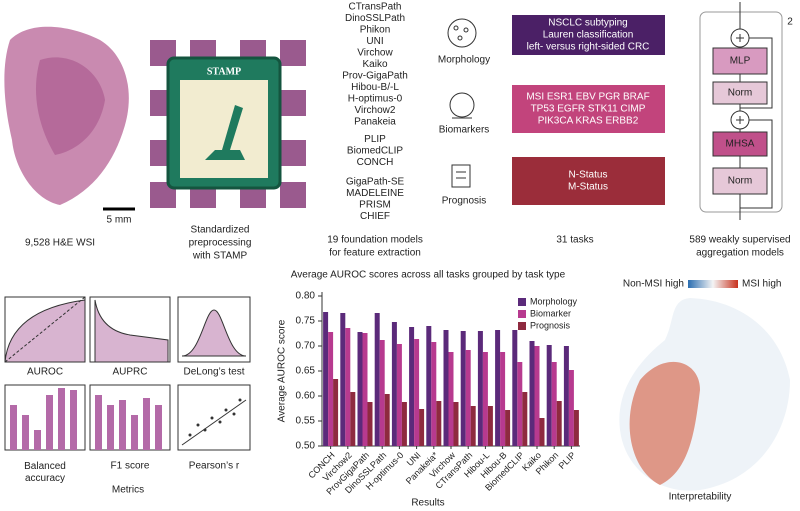 Image resolution: width=800 pixels, height=511 pixels. I want to click on legend-label: Prognosis, so click(550, 325).